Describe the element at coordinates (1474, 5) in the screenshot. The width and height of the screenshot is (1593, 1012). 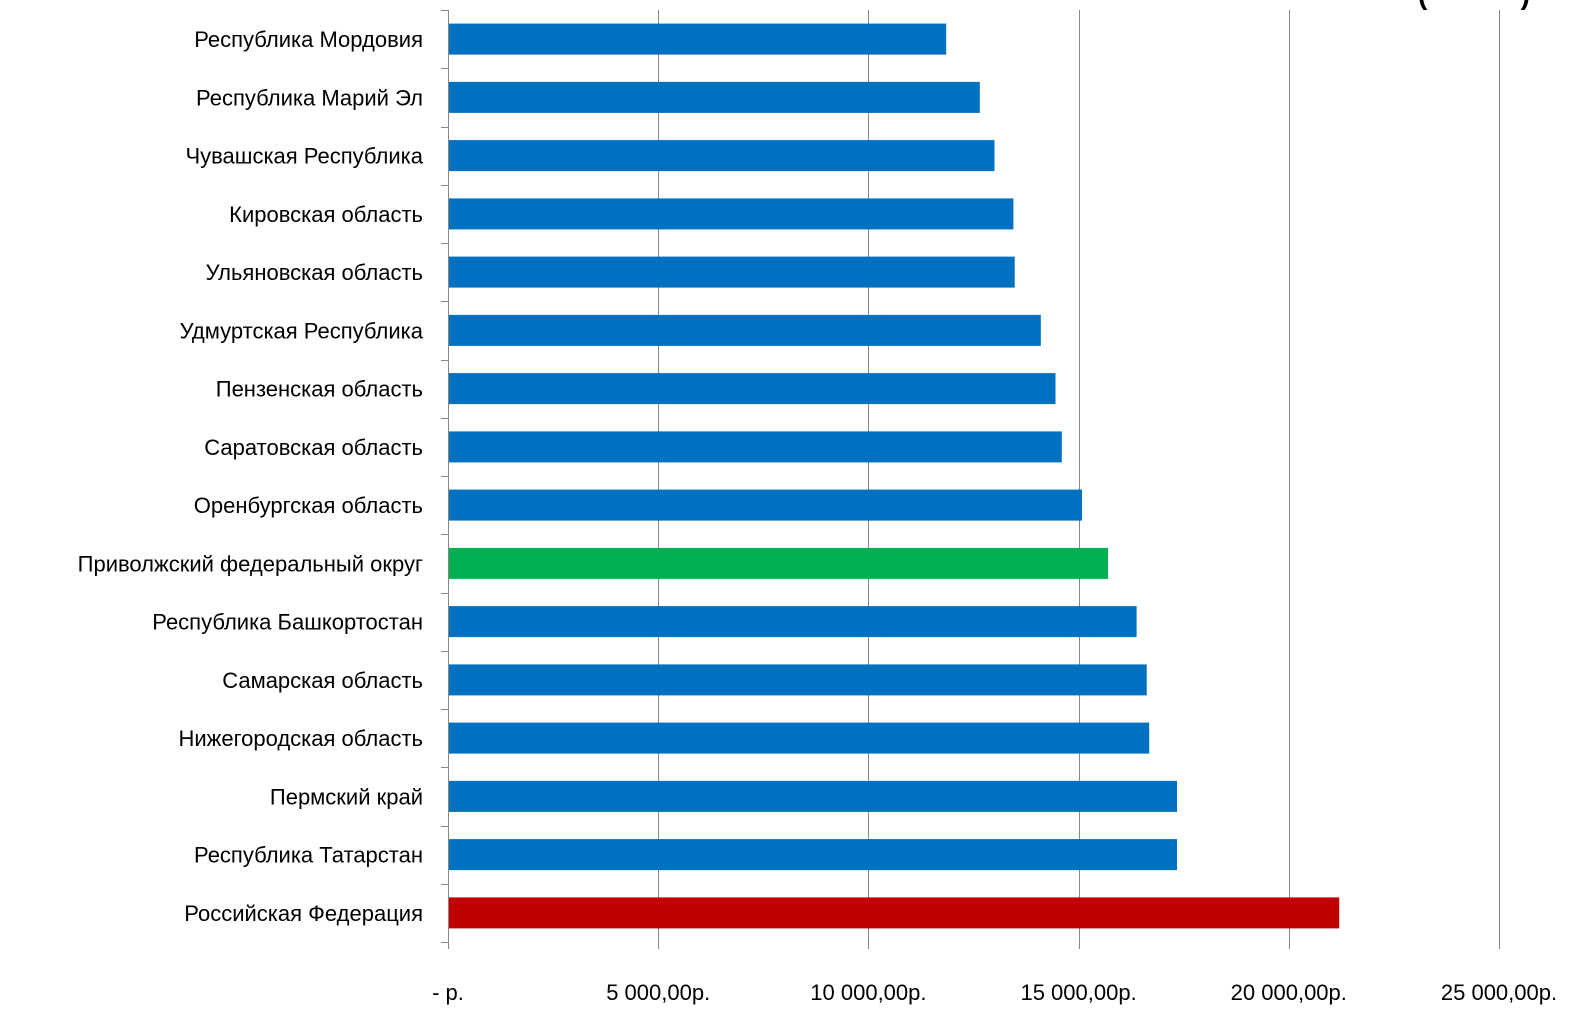
I see `clipped-title-fragment: ( )` at that location.